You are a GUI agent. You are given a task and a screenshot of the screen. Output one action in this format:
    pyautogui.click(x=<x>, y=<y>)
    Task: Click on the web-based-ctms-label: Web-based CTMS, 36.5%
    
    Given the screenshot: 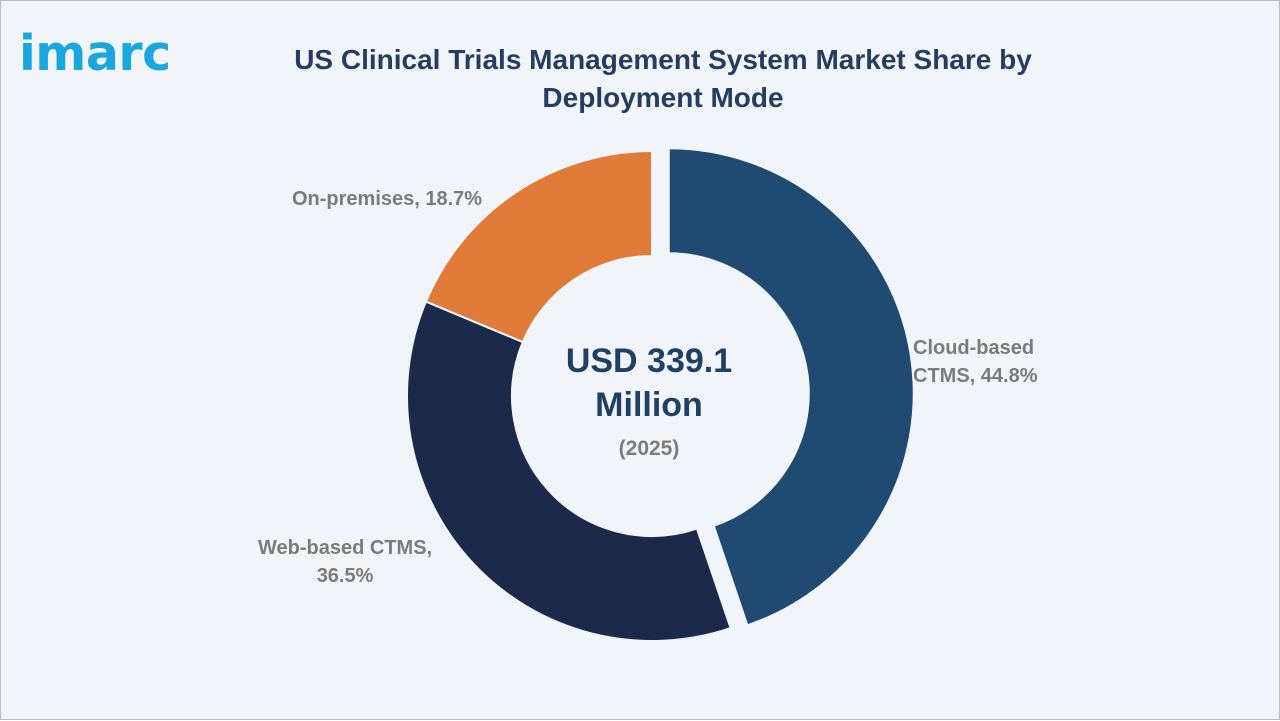 What is the action you would take?
    pyautogui.click(x=345, y=562)
    